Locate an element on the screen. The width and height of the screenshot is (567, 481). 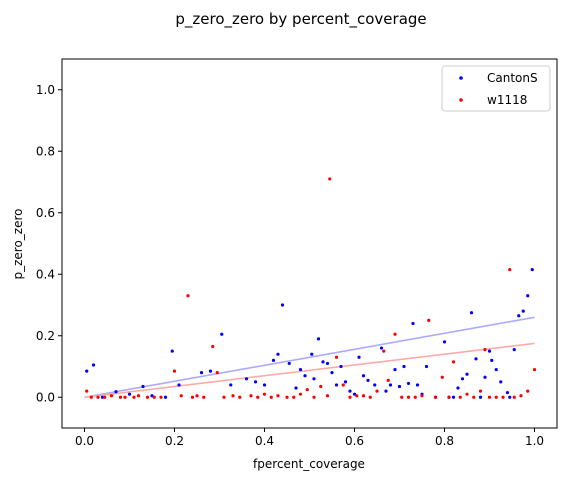
chart-title: p_zero_zero by percent_coverage is located at coordinates (300, 19).